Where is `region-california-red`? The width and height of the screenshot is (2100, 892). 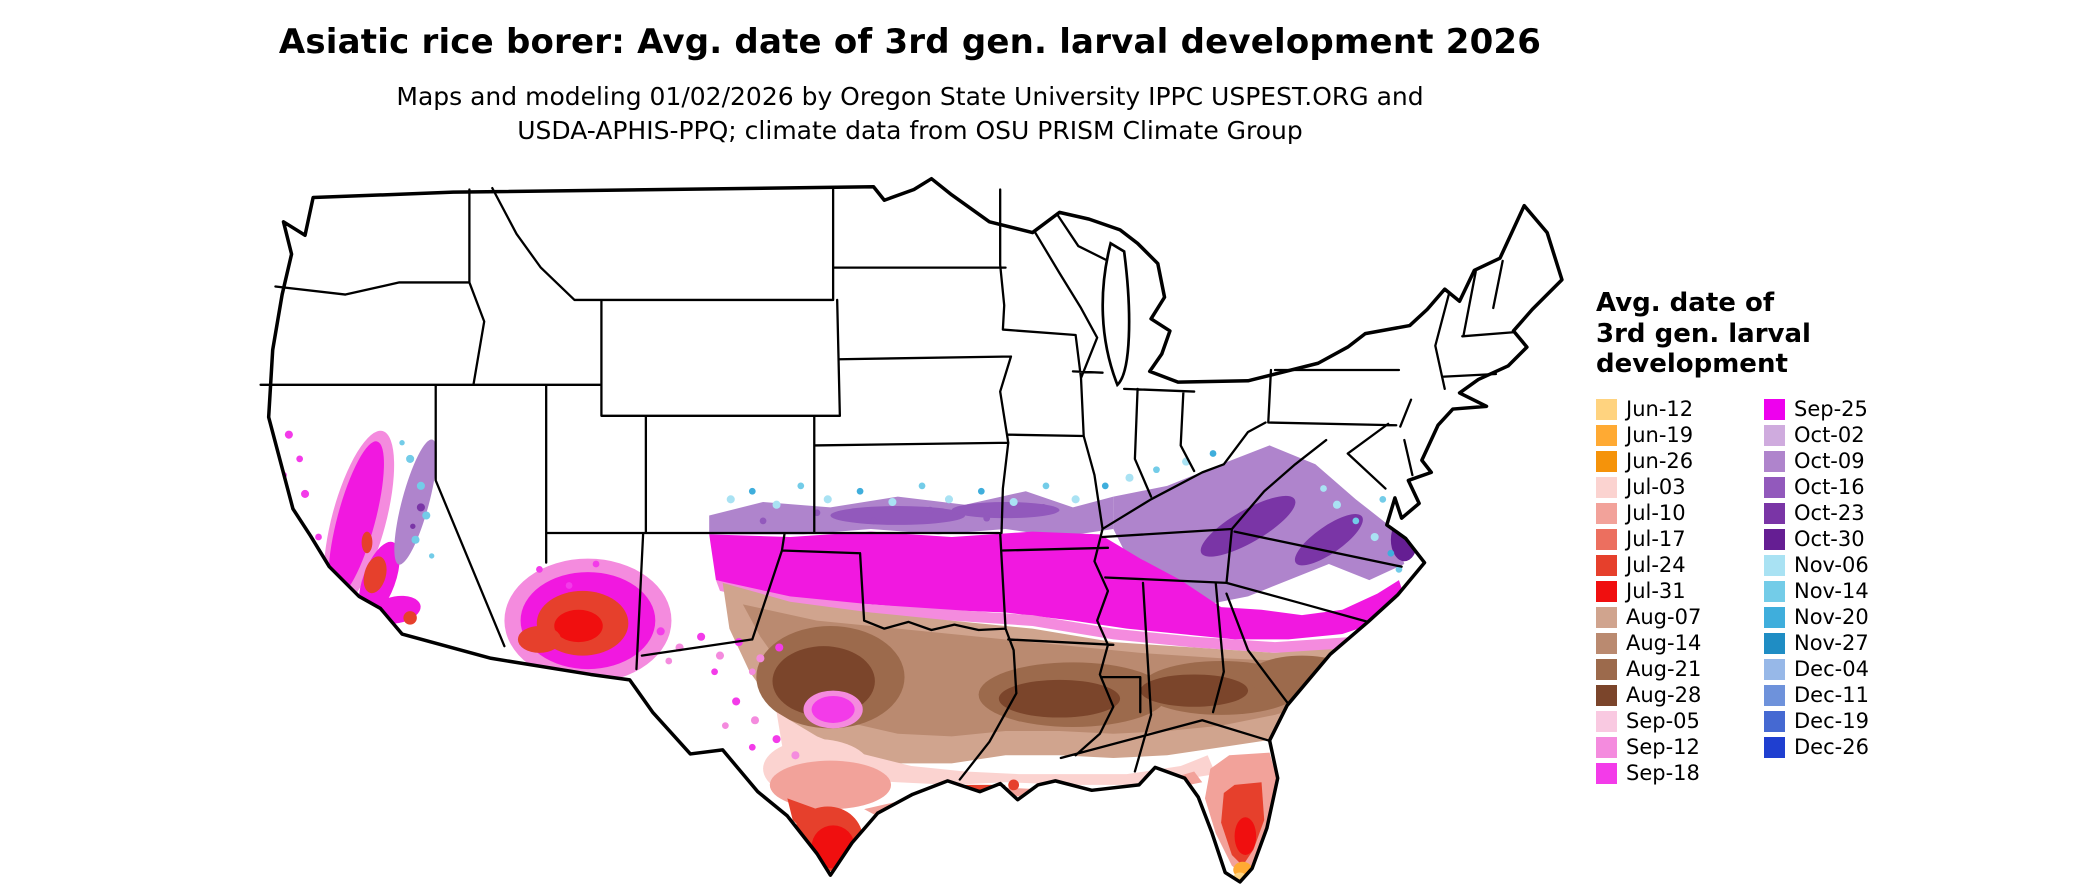
region-california-red is located at coordinates (375, 575).